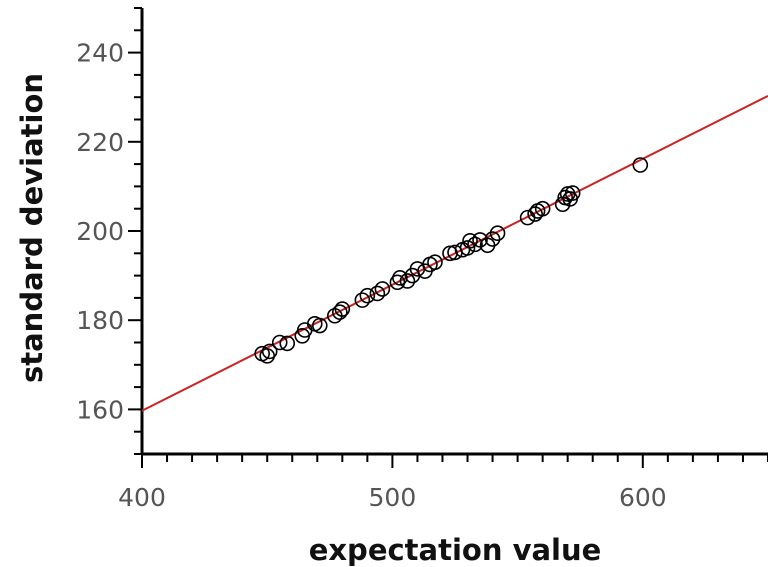 Image resolution: width=768 pixels, height=567 pixels. Describe the element at coordinates (100, 53) in the screenshot. I see `y-tick-label: 240` at that location.